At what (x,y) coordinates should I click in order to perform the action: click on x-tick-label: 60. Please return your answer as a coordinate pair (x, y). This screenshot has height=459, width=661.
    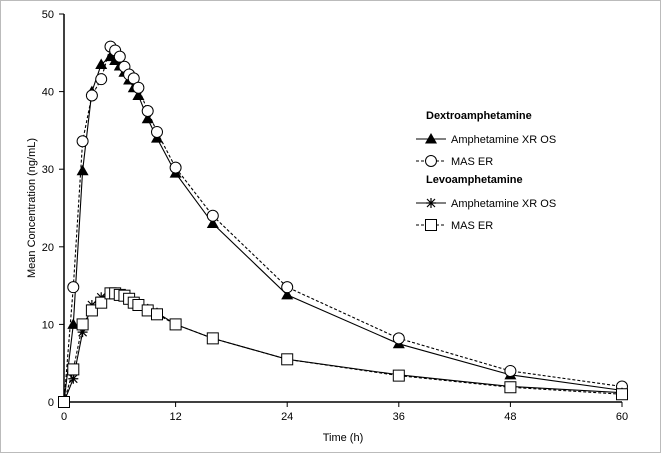
    Looking at the image, I should click on (622, 417).